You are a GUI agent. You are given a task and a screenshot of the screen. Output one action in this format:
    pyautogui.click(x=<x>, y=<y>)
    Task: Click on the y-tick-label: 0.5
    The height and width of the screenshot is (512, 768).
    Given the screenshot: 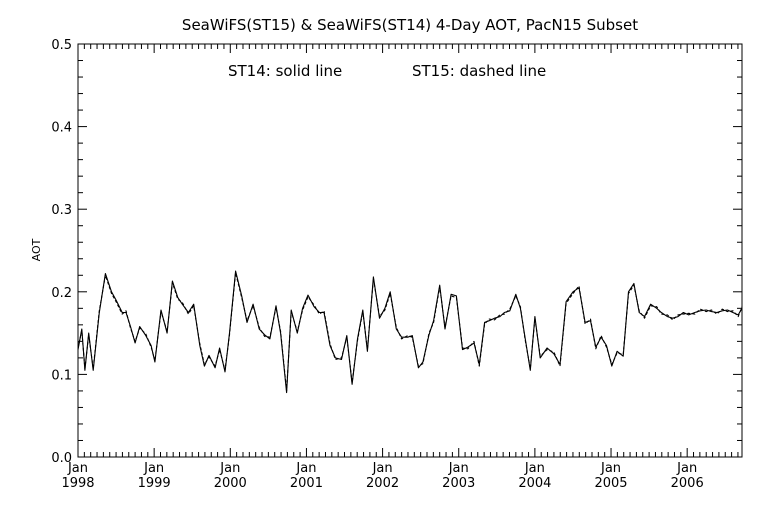 What is the action you would take?
    pyautogui.click(x=61, y=45)
    